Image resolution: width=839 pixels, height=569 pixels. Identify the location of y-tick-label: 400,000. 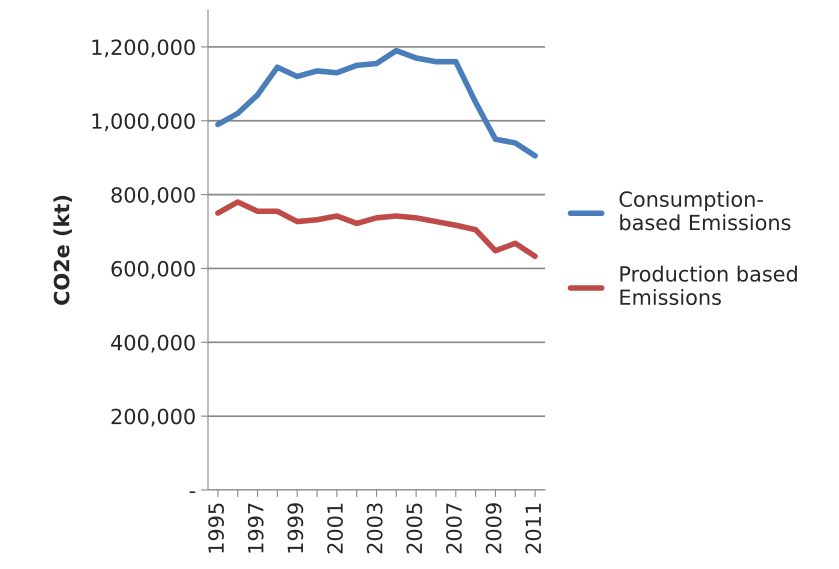
(153, 343).